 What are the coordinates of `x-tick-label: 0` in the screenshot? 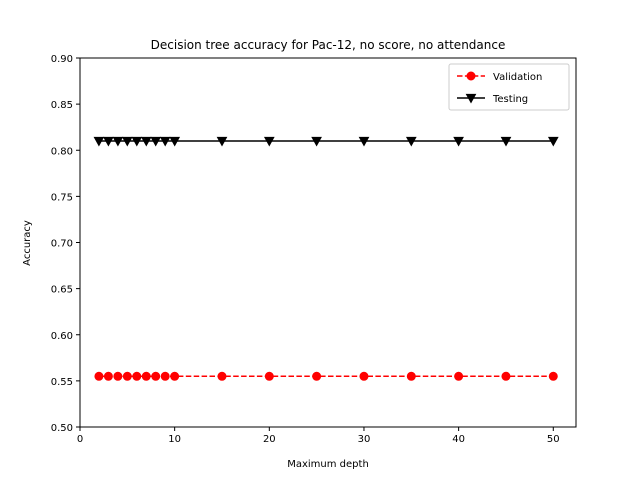 It's located at (80, 439).